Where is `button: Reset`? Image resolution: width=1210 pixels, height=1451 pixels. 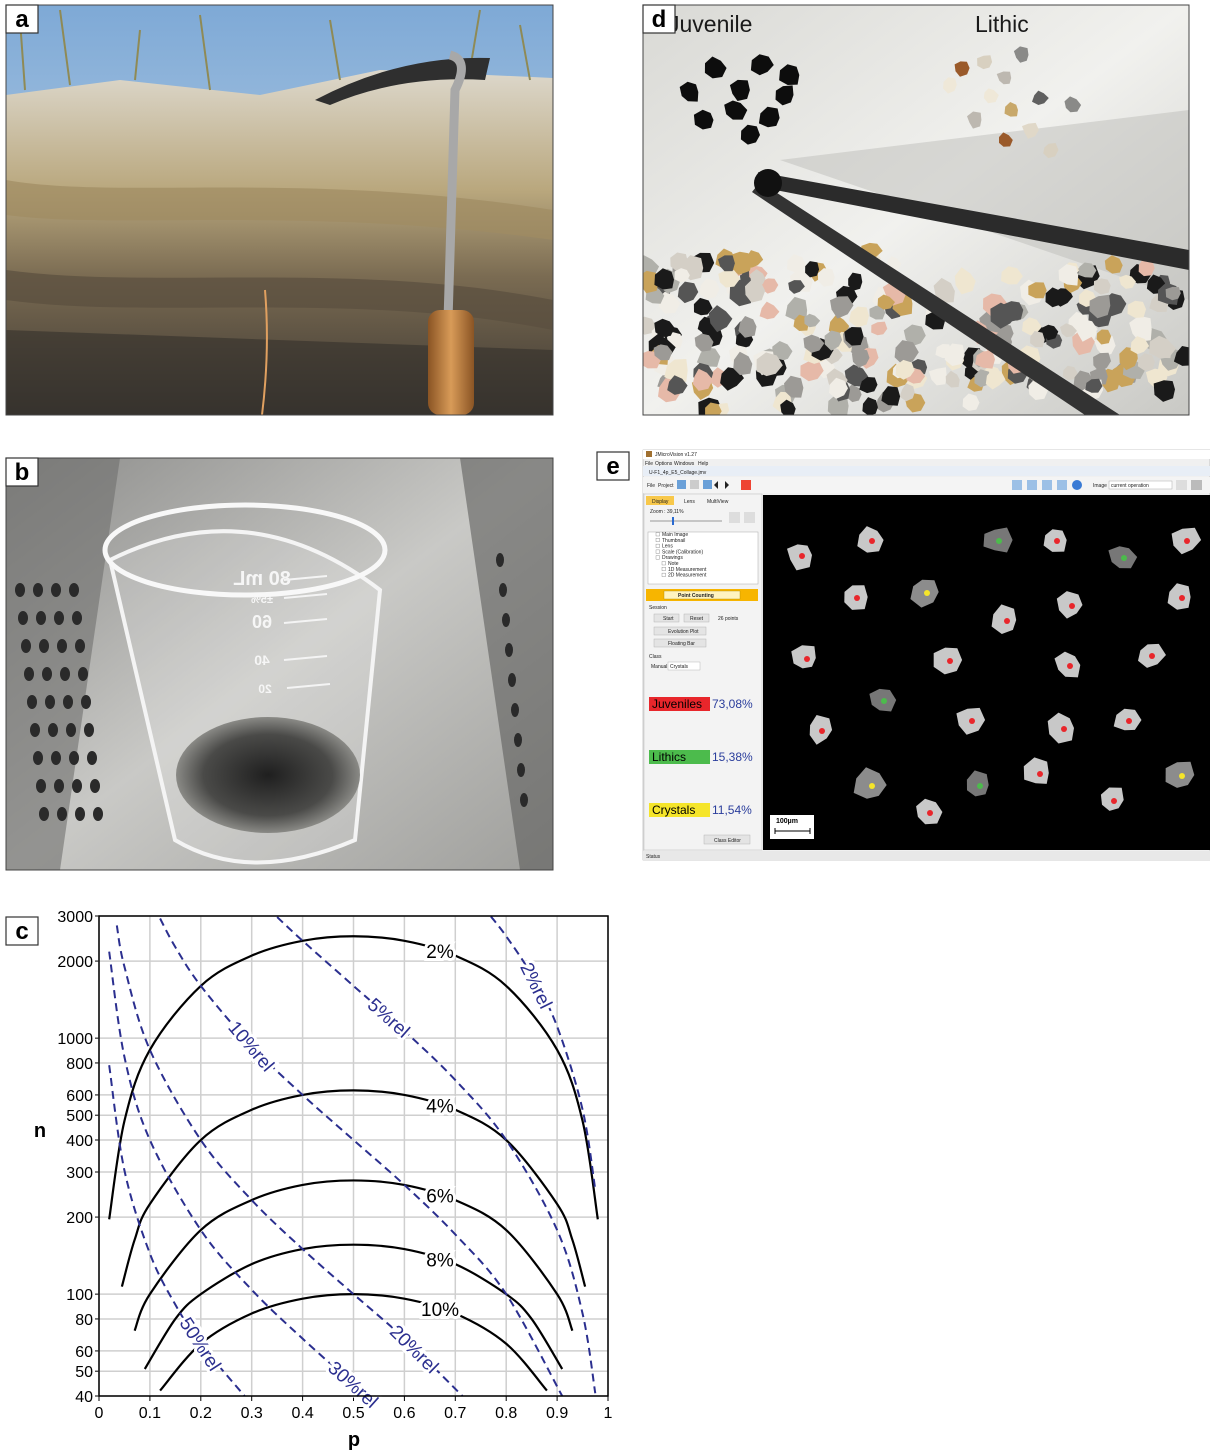 button: Reset is located at coordinates (697, 619).